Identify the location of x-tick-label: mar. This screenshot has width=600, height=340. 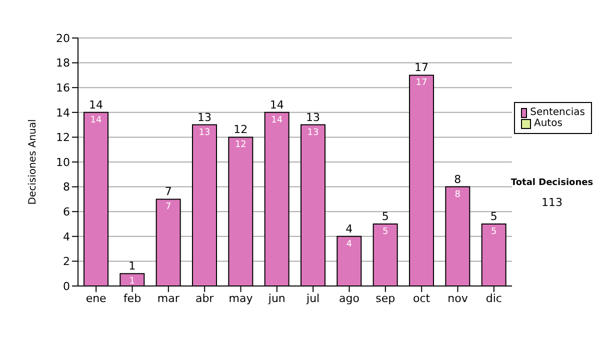
(168, 298).